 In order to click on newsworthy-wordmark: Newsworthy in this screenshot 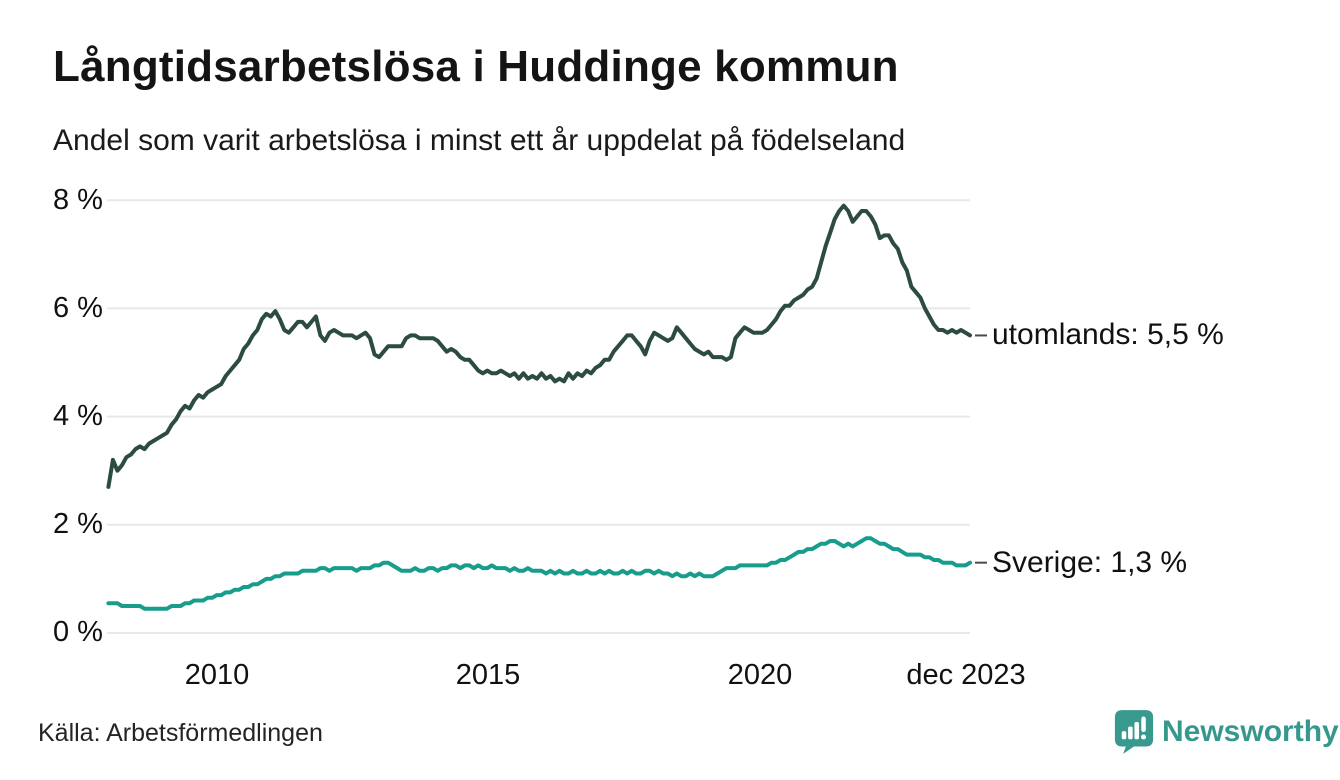, I will do `click(1250, 731)`.